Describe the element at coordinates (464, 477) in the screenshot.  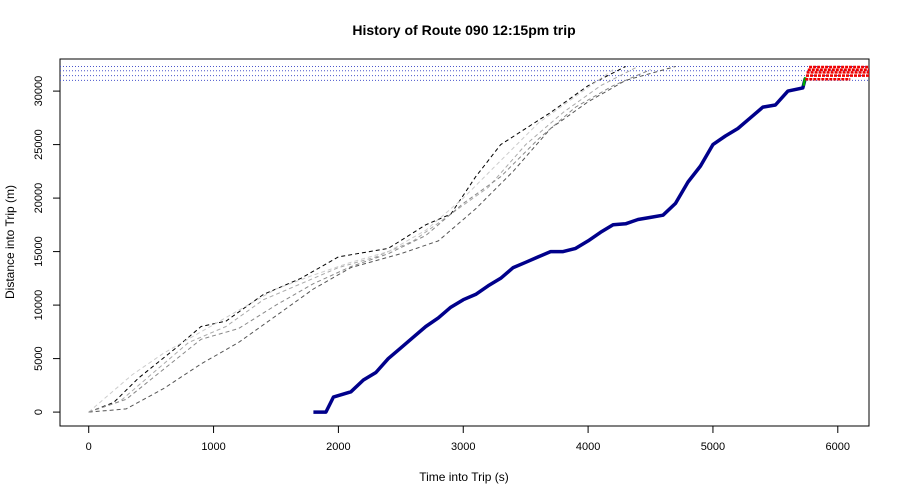
I see `x-axis-label: Time into Trip (s)` at that location.